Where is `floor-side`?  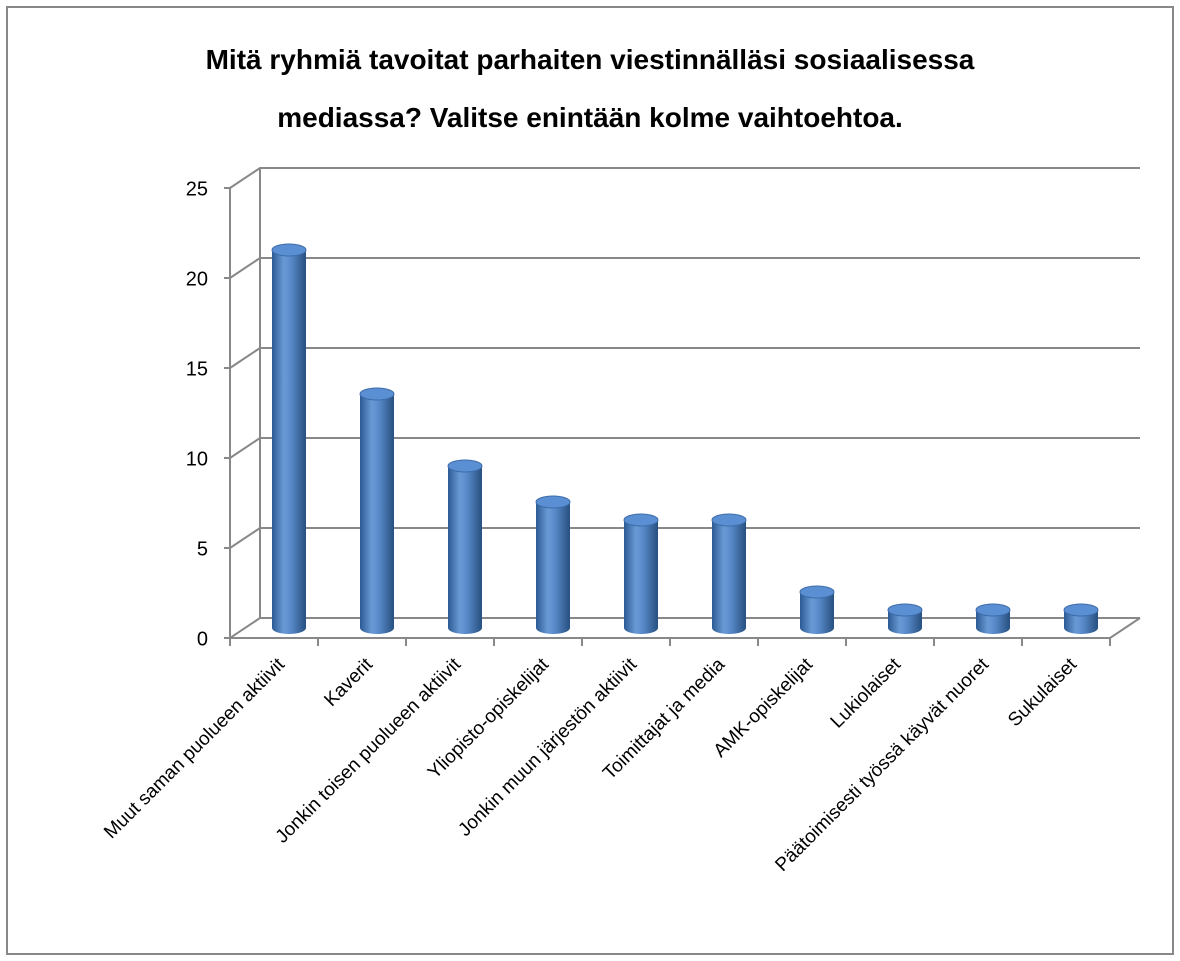 floor-side is located at coordinates (1125, 628).